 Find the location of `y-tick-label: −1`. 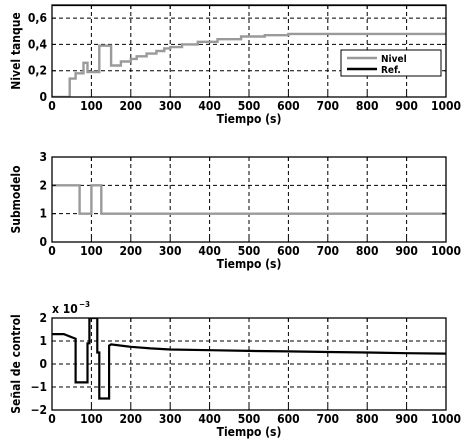

y-tick-label: −1 is located at coordinates (38, 387).